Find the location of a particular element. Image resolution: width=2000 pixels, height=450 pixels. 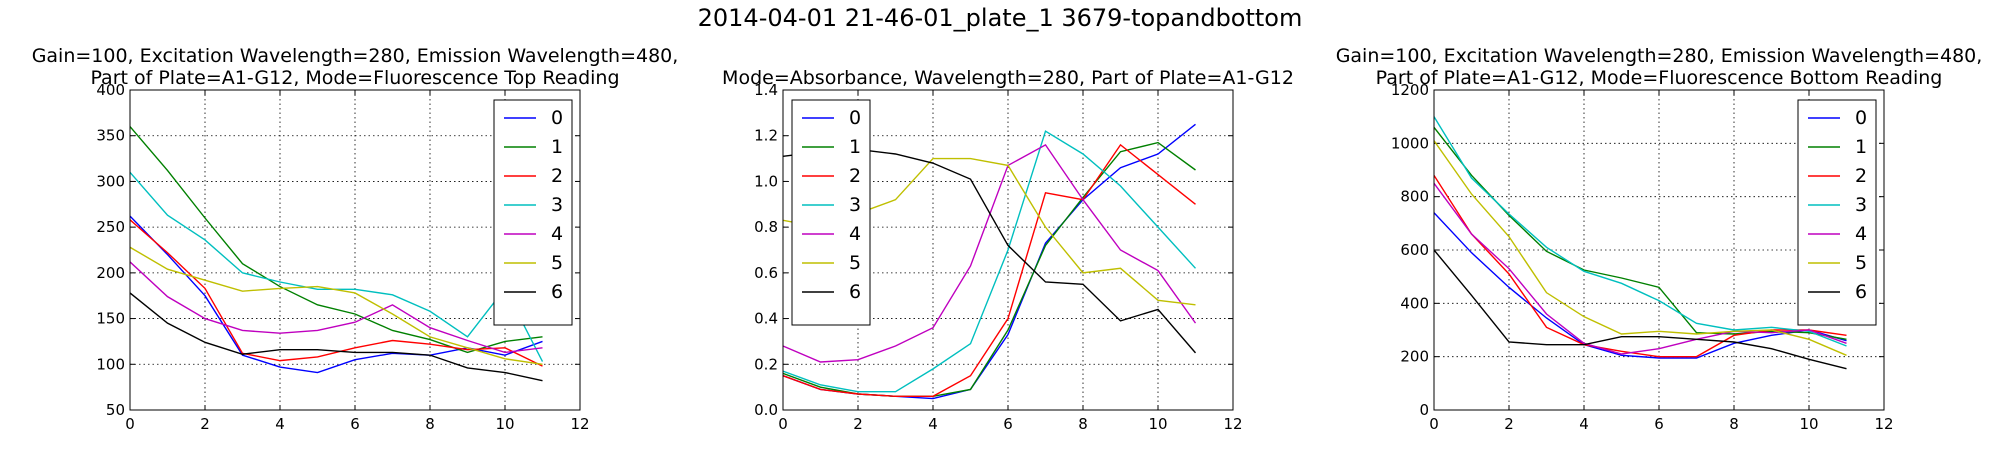

y-tick-label: 100 is located at coordinates (110, 364).